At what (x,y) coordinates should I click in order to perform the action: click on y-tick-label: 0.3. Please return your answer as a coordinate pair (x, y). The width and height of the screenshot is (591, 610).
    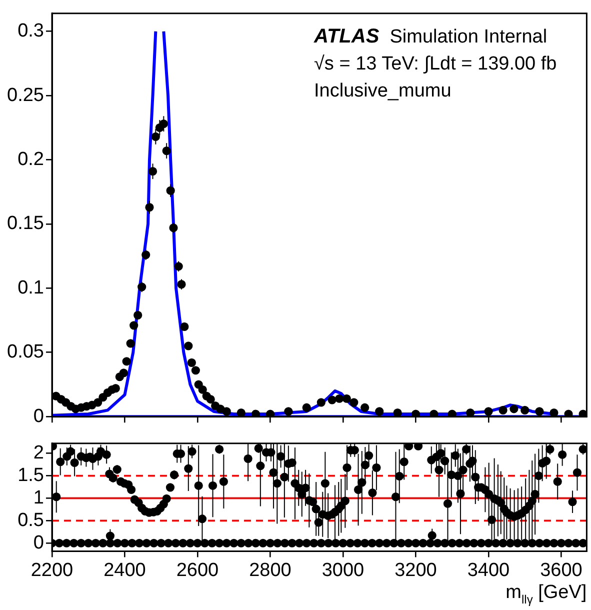
    Looking at the image, I should click on (31, 31).